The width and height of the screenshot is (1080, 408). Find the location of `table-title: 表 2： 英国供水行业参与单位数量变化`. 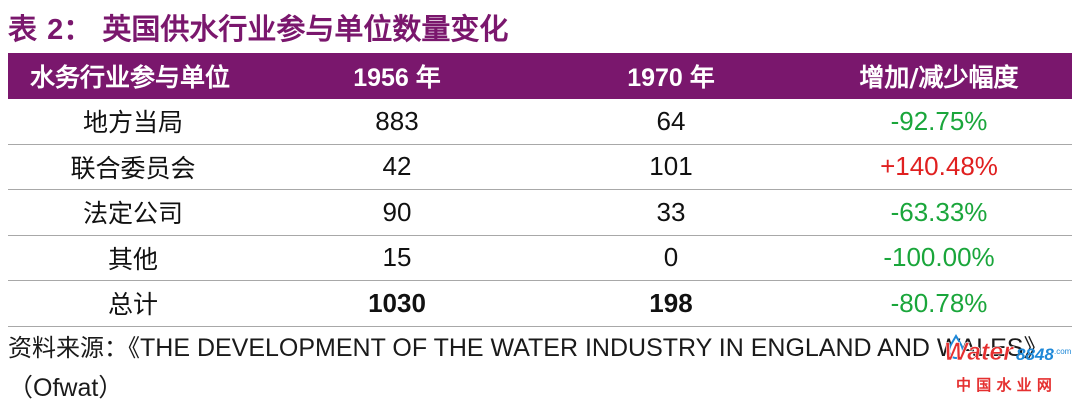

table-title: 表 2： 英国供水行业参与单位数量变化 is located at coordinates (258, 29).